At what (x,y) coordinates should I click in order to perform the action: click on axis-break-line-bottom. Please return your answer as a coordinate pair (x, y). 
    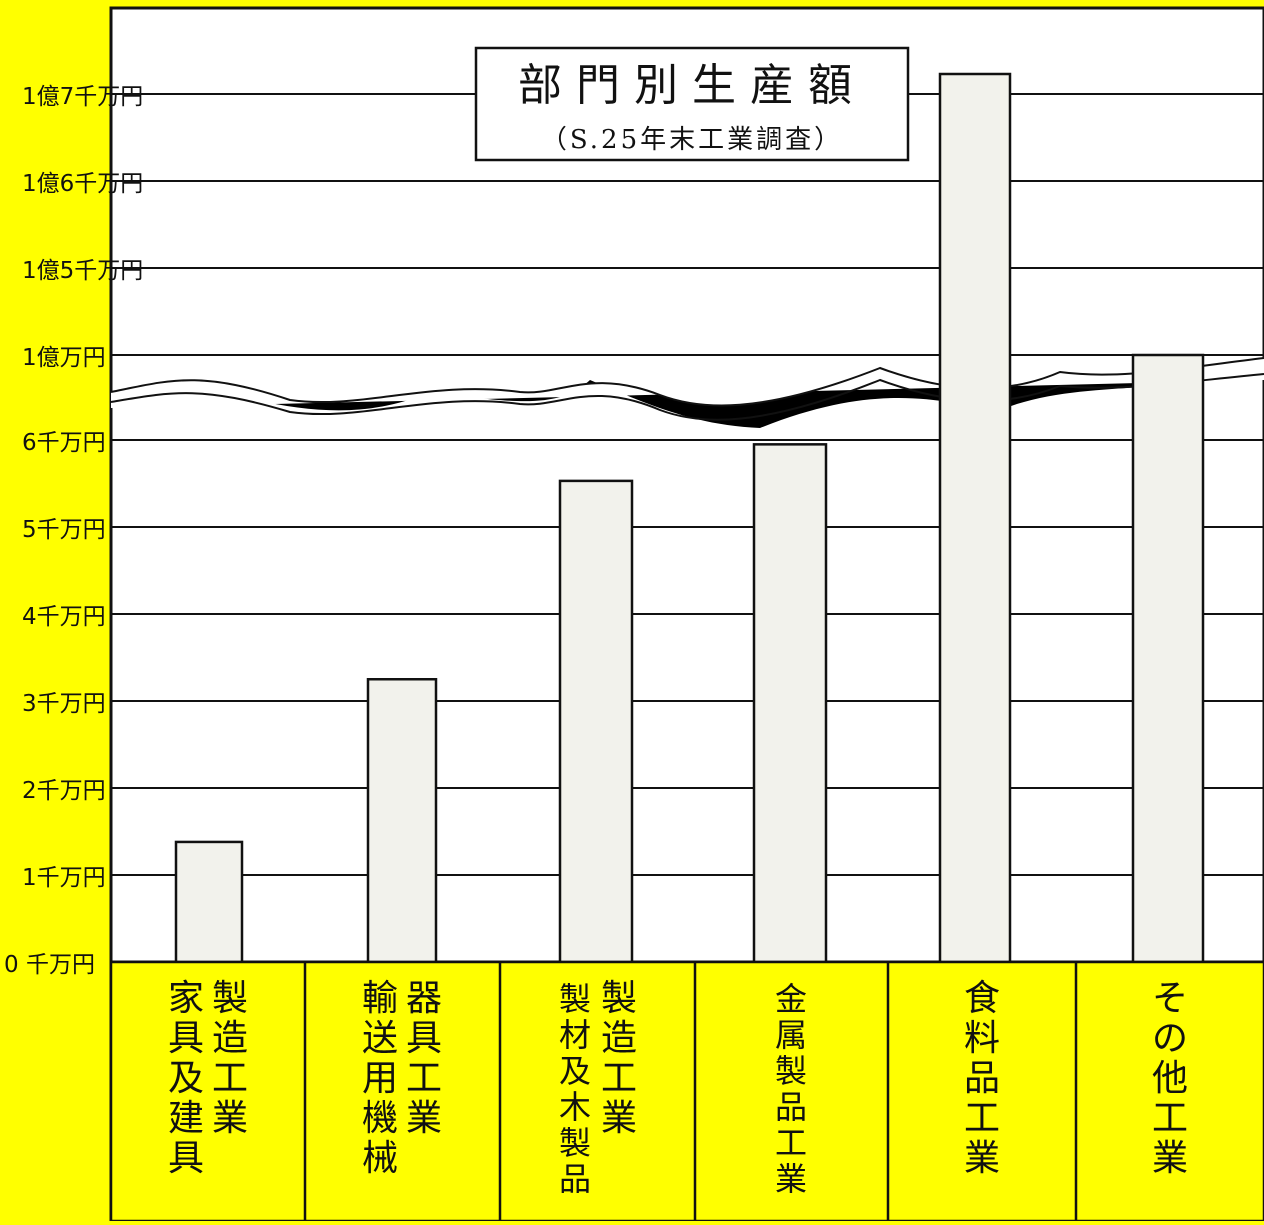
    Looking at the image, I should click on (687, 397).